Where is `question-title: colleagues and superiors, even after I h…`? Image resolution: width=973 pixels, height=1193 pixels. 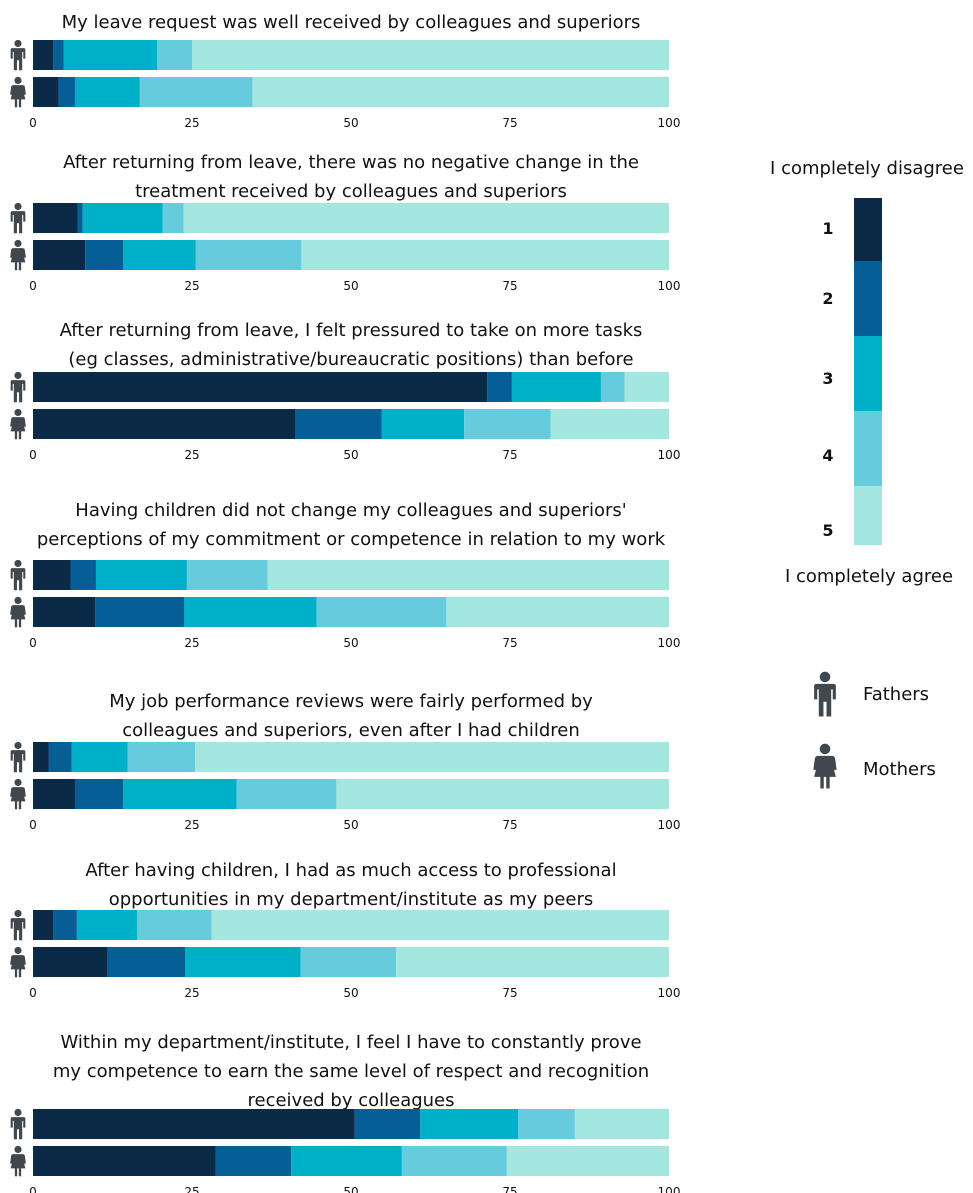 question-title: colleagues and superiors, even after I h… is located at coordinates (351, 730).